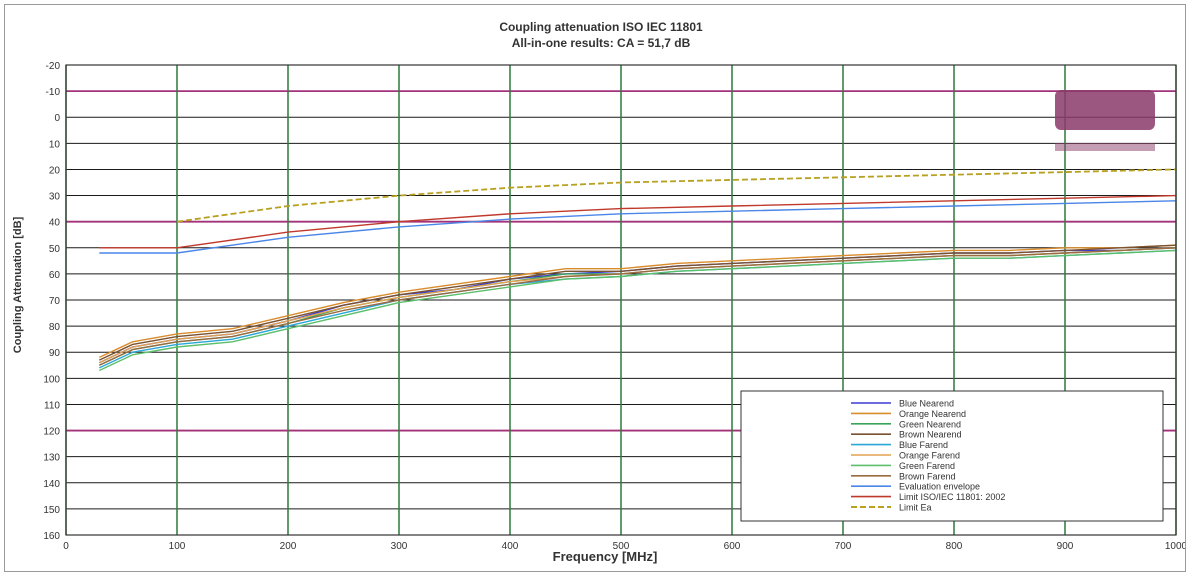  What do you see at coordinates (66, 546) in the screenshot?
I see `x-tick-label: 0` at bounding box center [66, 546].